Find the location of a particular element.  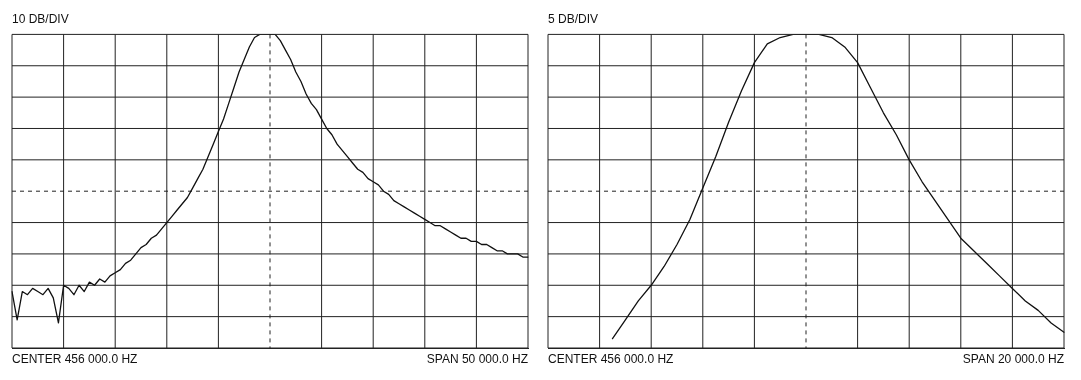

chart-title: 10 DB/DIV is located at coordinates (40, 18).